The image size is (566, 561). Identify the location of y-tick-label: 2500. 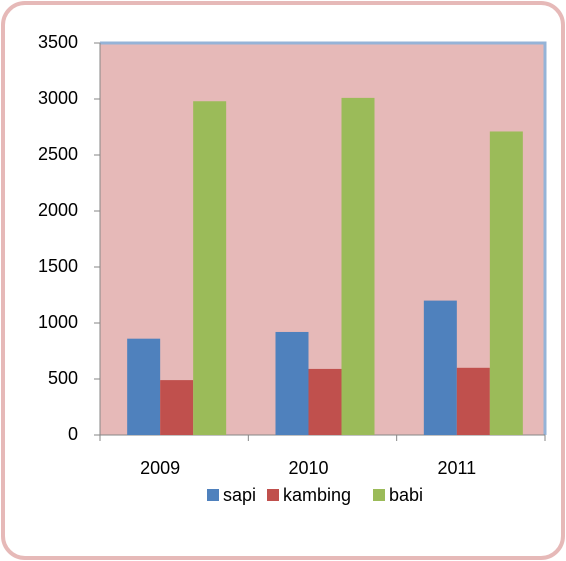
(58, 154).